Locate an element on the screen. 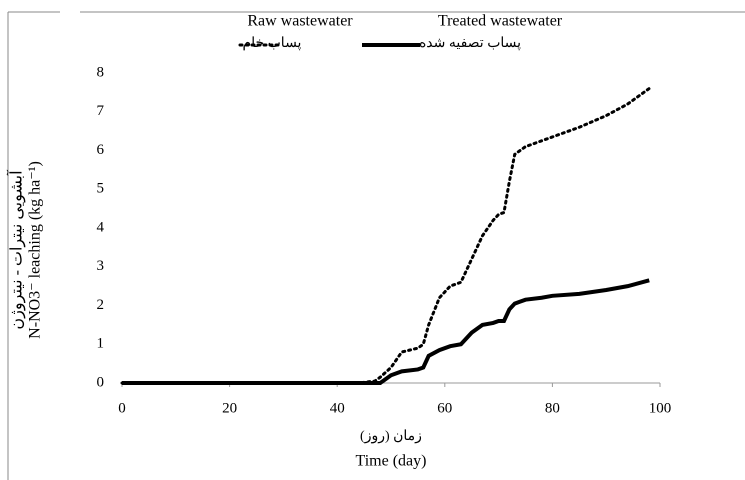  x-axis-label-fa: زمان (روز) is located at coordinates (391, 436).